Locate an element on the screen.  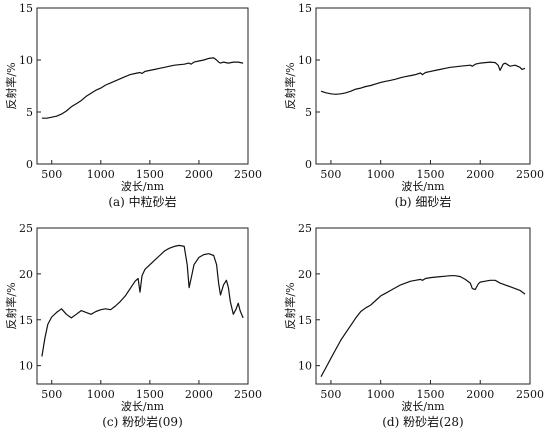
x-tick-label-d-1500: 1500 is located at coordinates (430, 394).